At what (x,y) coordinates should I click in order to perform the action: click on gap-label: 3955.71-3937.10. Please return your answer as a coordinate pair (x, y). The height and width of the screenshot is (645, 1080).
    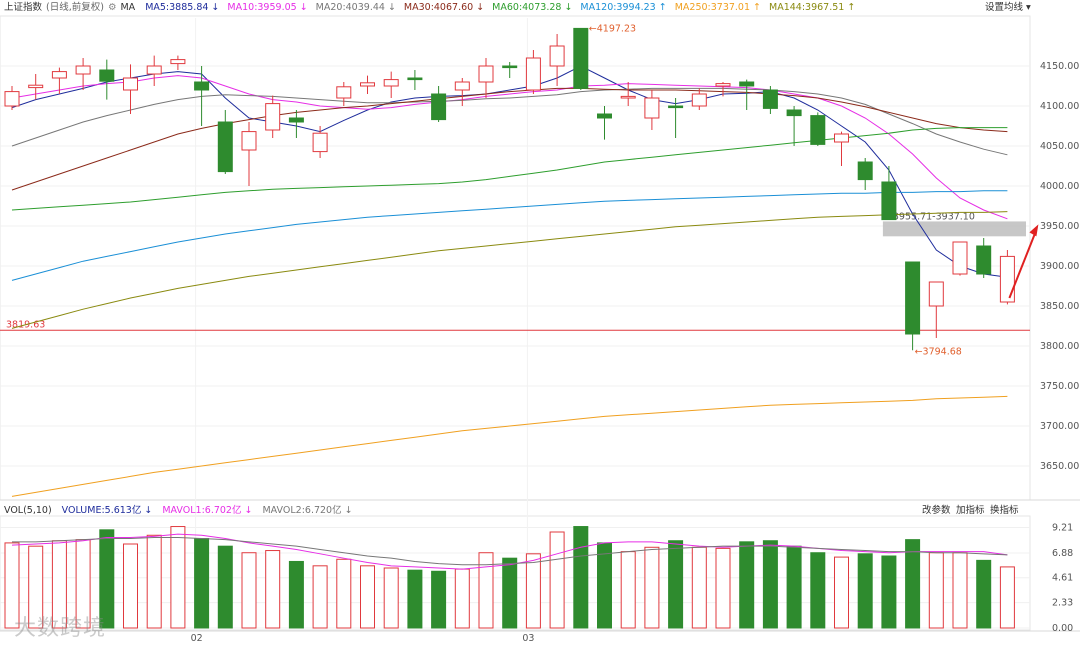
    Looking at the image, I should click on (934, 216).